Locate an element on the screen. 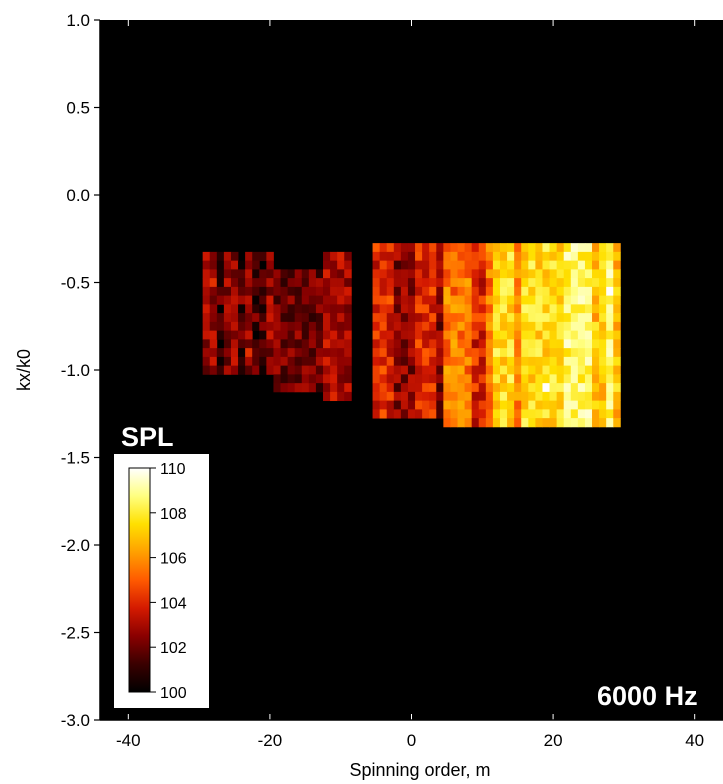  heatmap-cells is located at coordinates (411, 335).